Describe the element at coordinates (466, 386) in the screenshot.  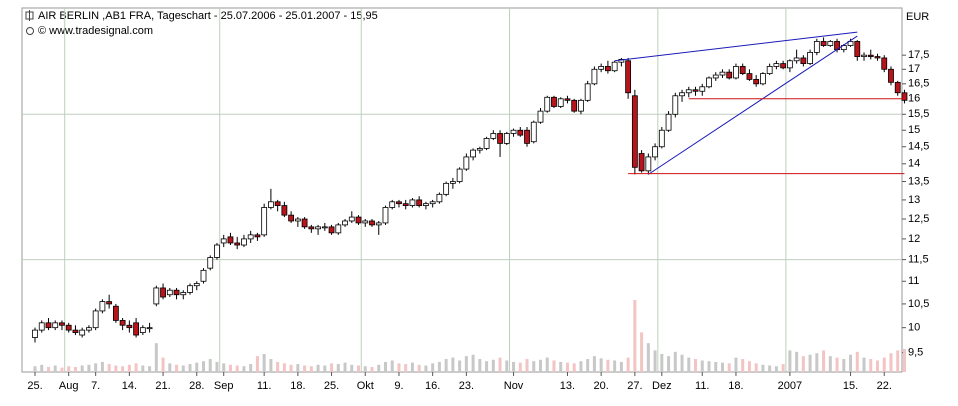
I see `x-tick-label: 23.` at that location.